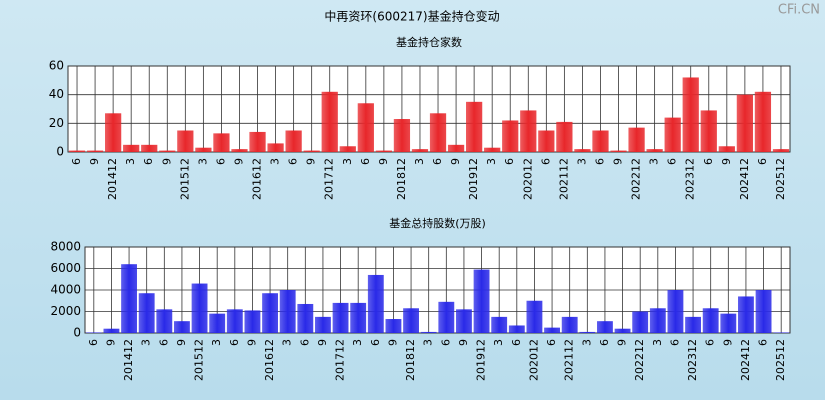 The height and width of the screenshot is (400, 825). Describe the element at coordinates (77, 333) in the screenshot. I see `y-tick-label: 0` at that location.